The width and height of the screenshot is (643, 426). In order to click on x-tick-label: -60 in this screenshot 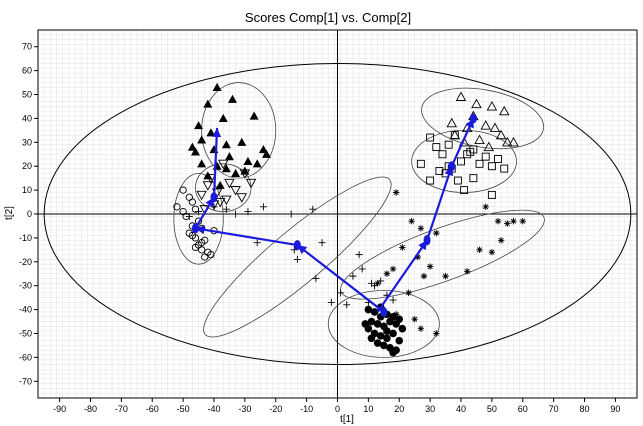, I will do `click(152, 409)`.